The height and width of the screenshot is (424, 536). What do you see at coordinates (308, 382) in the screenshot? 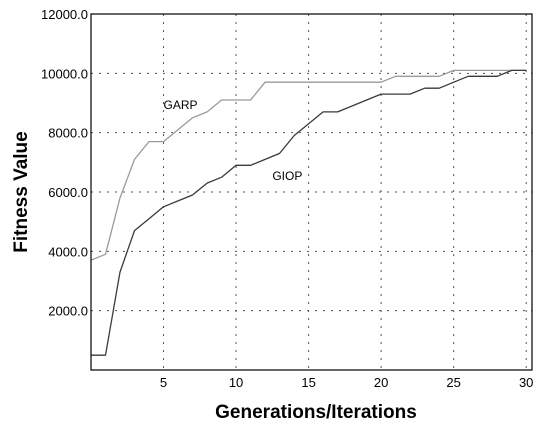
I see `x-tick-label: 15` at bounding box center [308, 382].